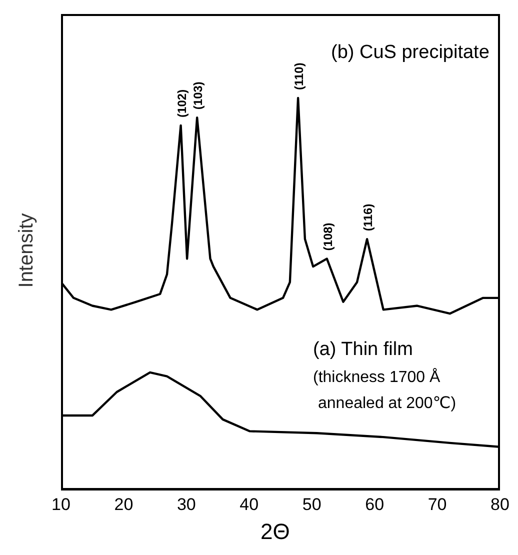 This screenshot has height=555, width=518. I want to click on x-tick-label: 50, so click(312, 504).